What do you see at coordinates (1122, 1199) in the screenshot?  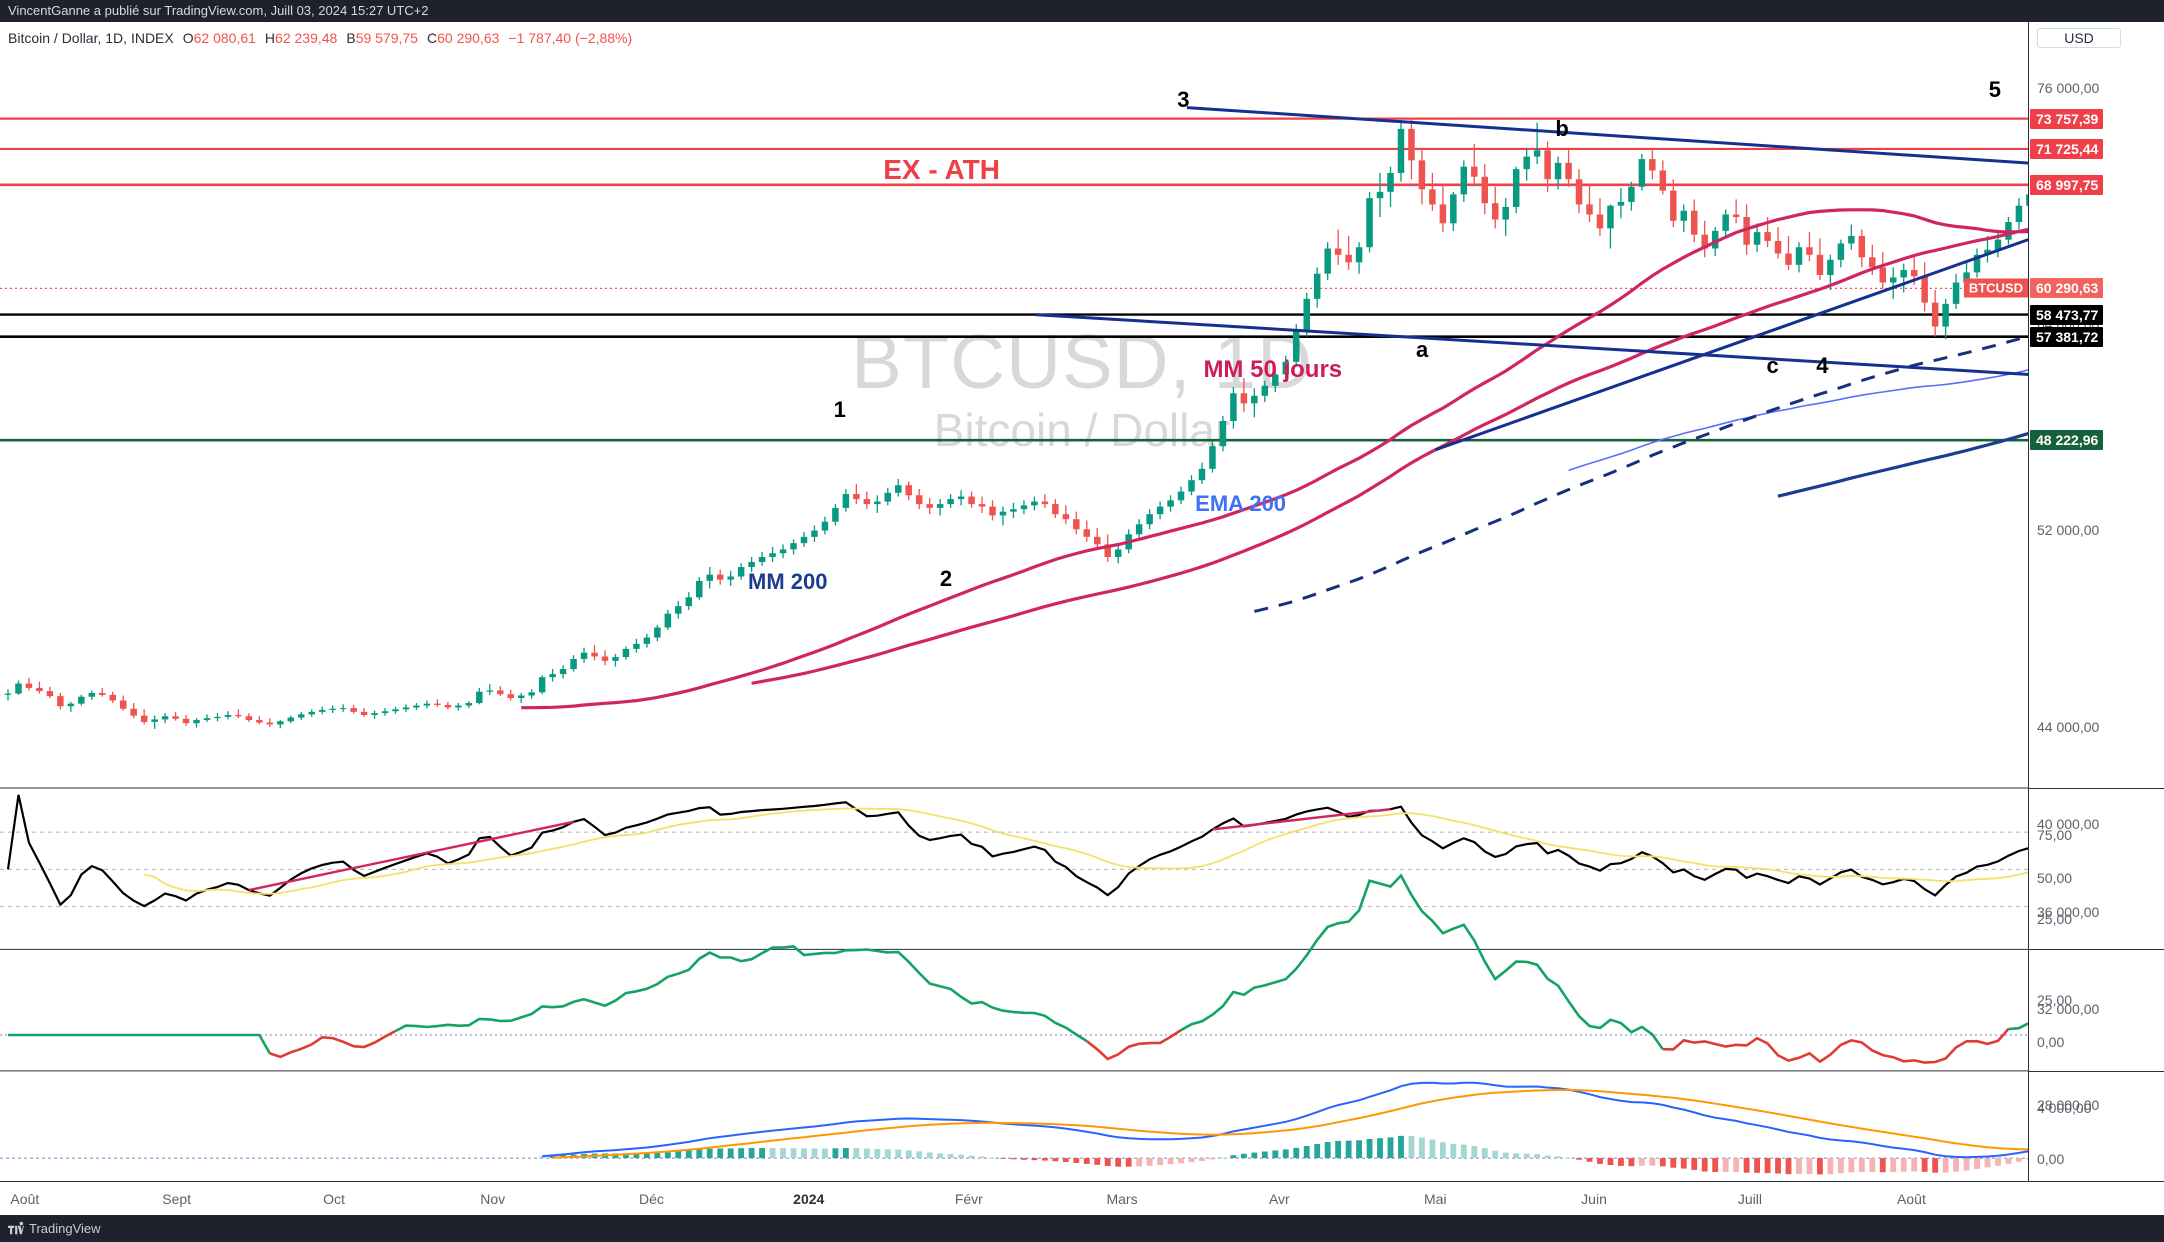 I see `time-tick-label: Mars` at bounding box center [1122, 1199].